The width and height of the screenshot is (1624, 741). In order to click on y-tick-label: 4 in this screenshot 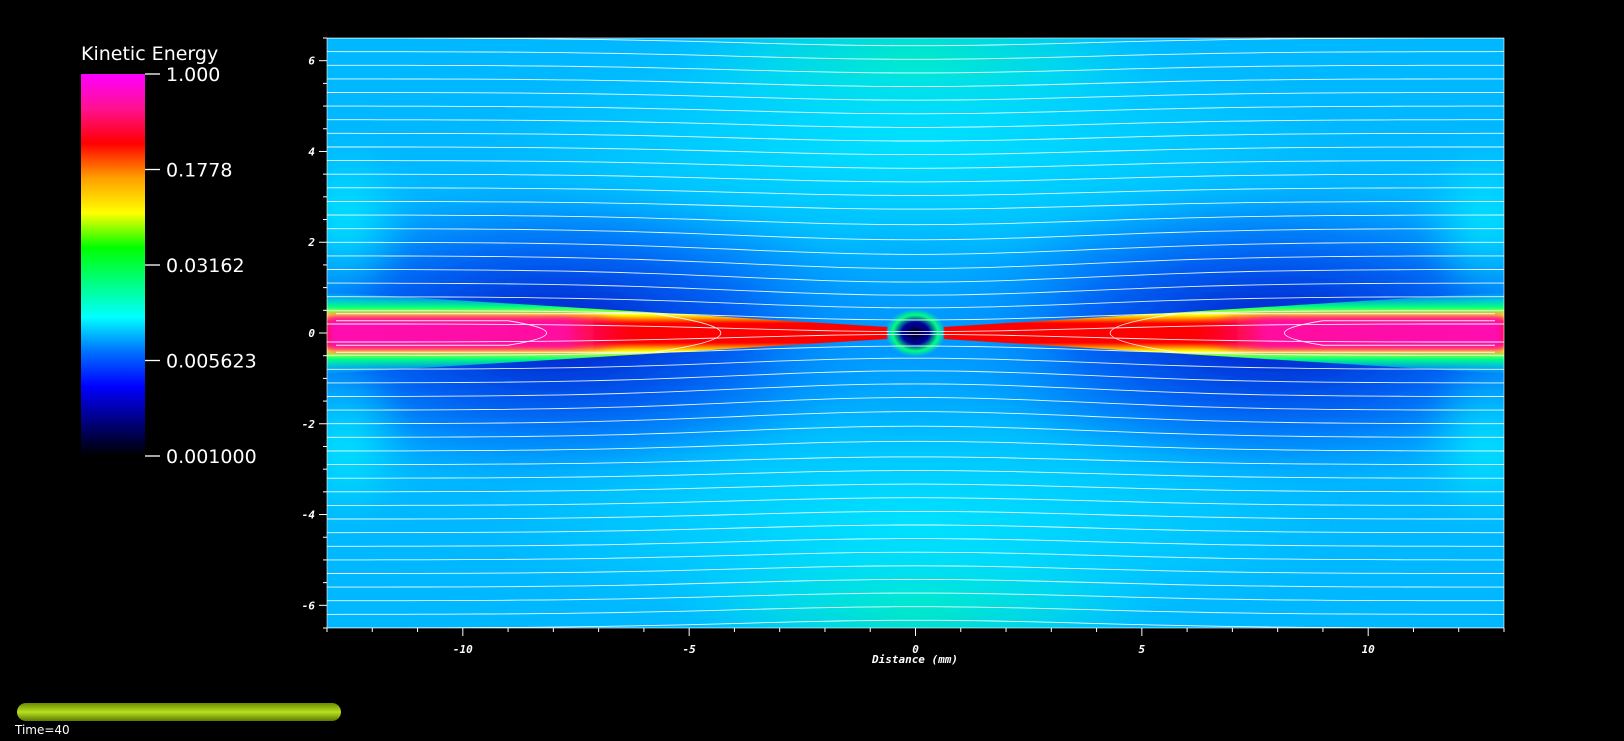, I will do `click(311, 151)`.